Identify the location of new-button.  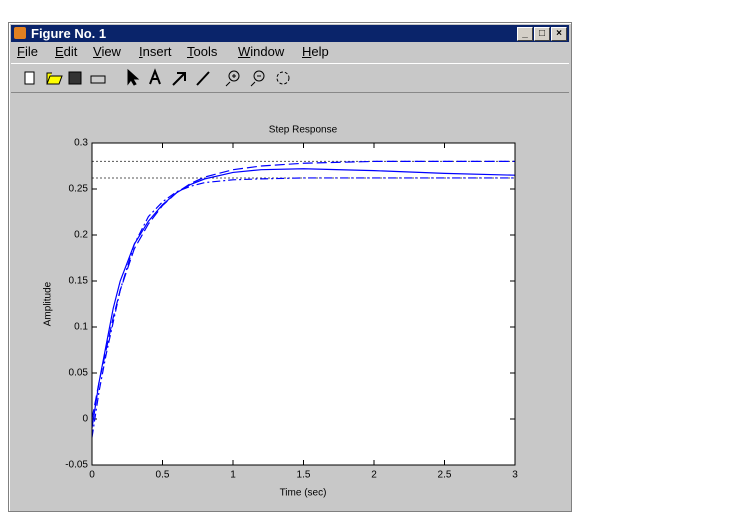
(29, 78).